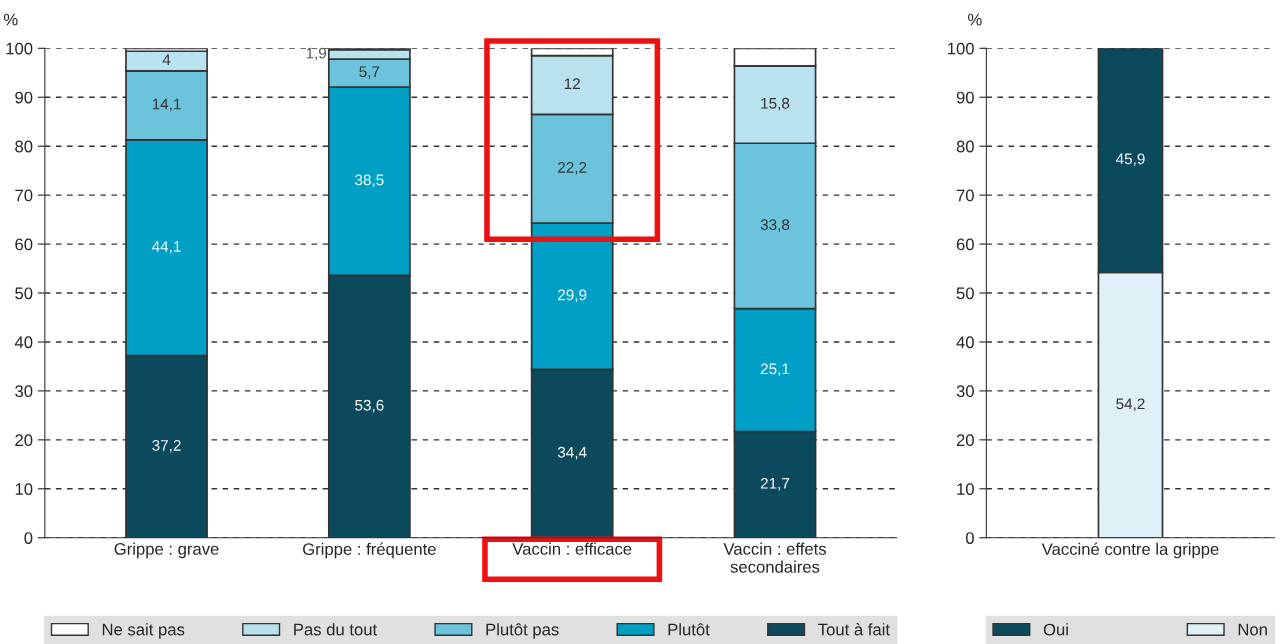 The width and height of the screenshot is (1281, 644). What do you see at coordinates (369, 550) in the screenshot?
I see `x-tick-label: Grippe : fréquente` at bounding box center [369, 550].